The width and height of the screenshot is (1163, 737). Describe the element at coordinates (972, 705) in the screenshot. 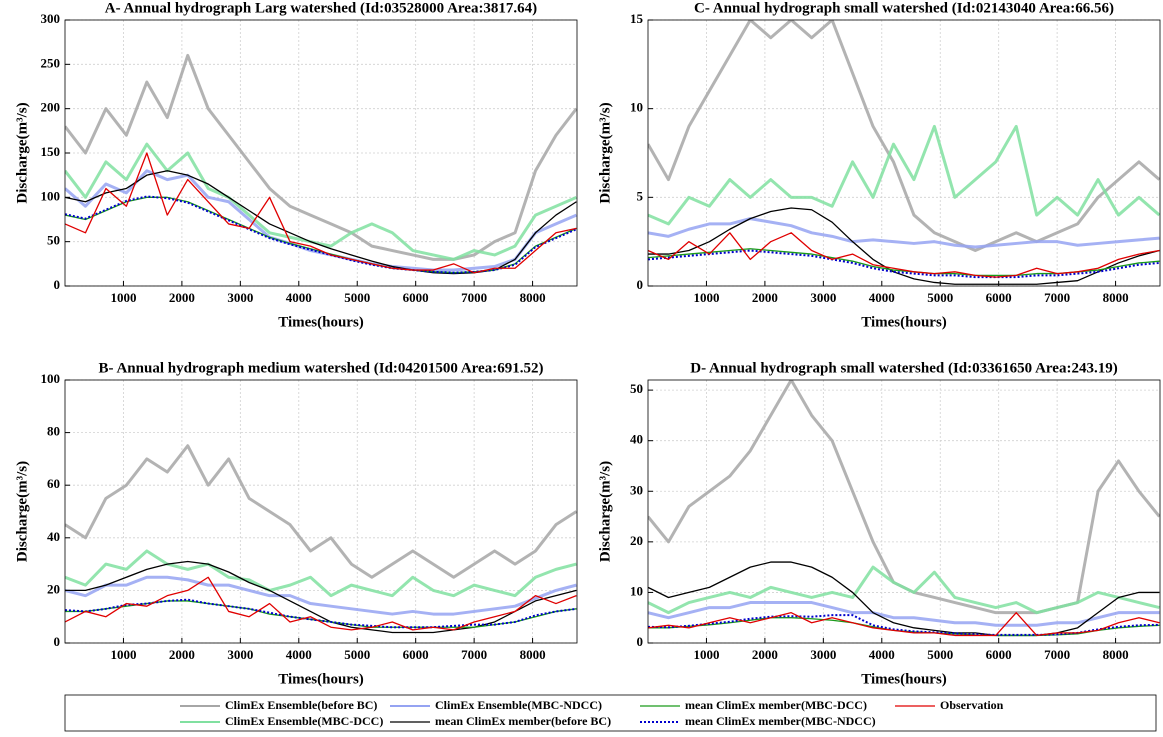

I see `legend-label: Observation` at that location.